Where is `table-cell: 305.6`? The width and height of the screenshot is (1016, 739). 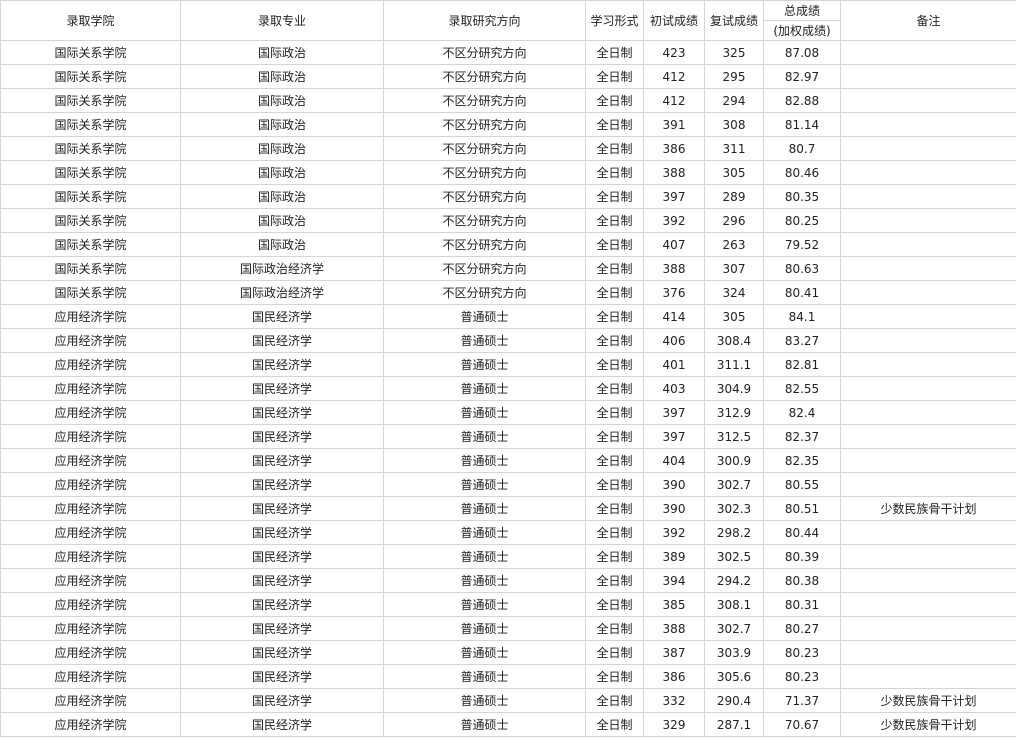 table-cell: 305.6 is located at coordinates (734, 676).